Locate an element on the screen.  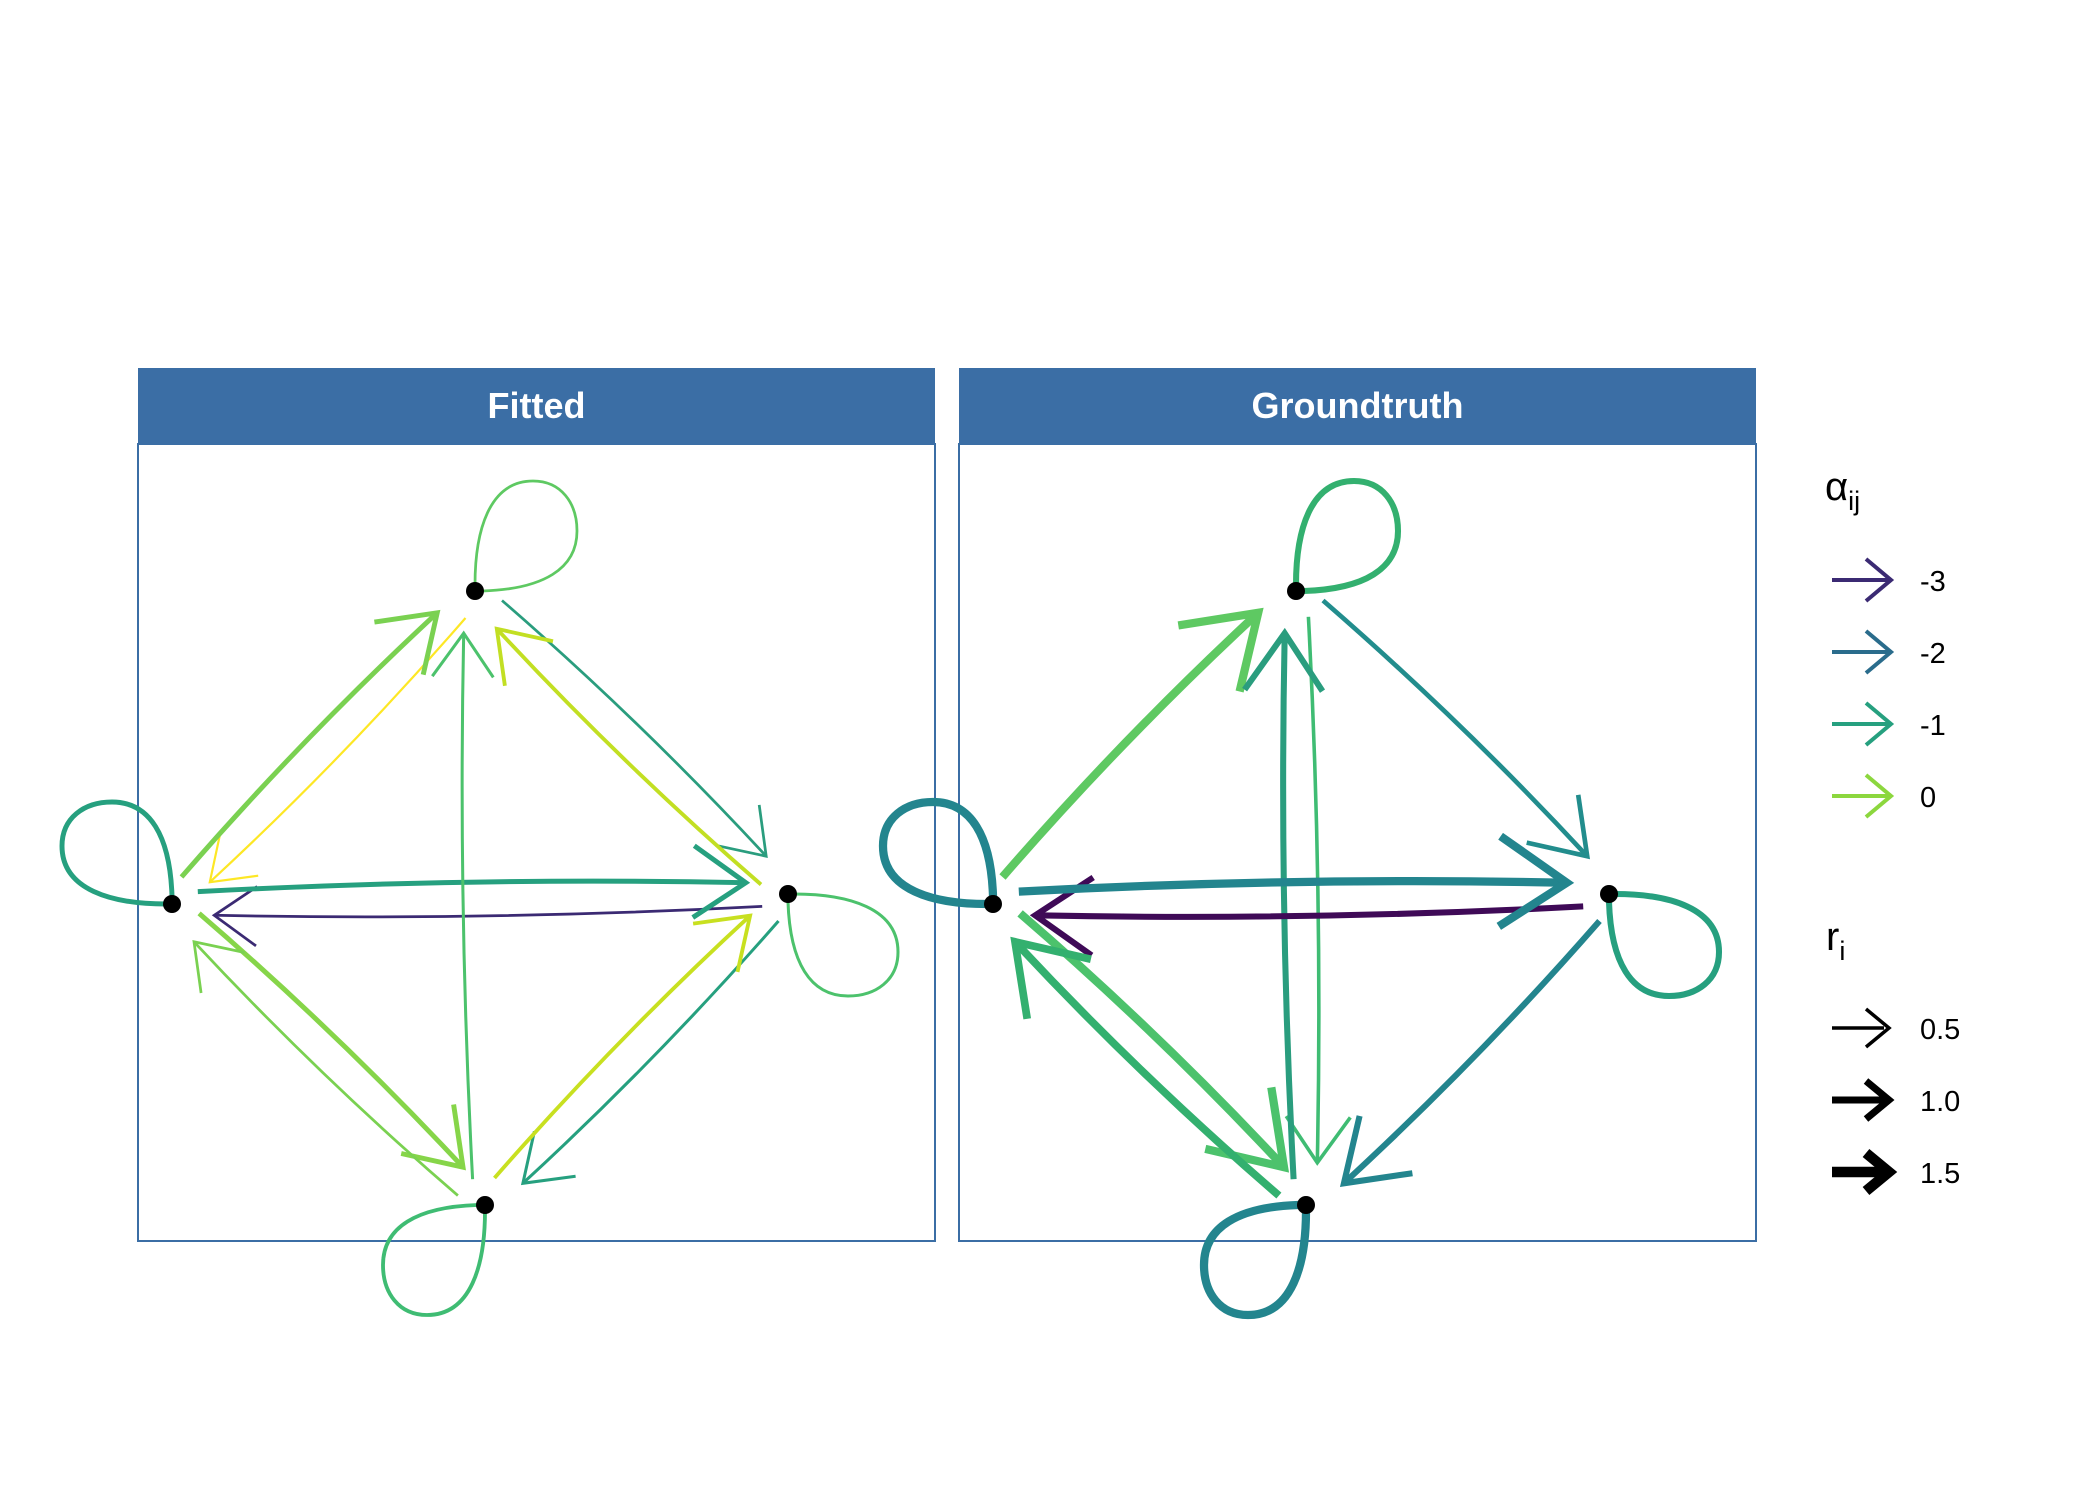
legend-color-keys: -3 -2 -1 0 is located at coordinates (1889, 688).